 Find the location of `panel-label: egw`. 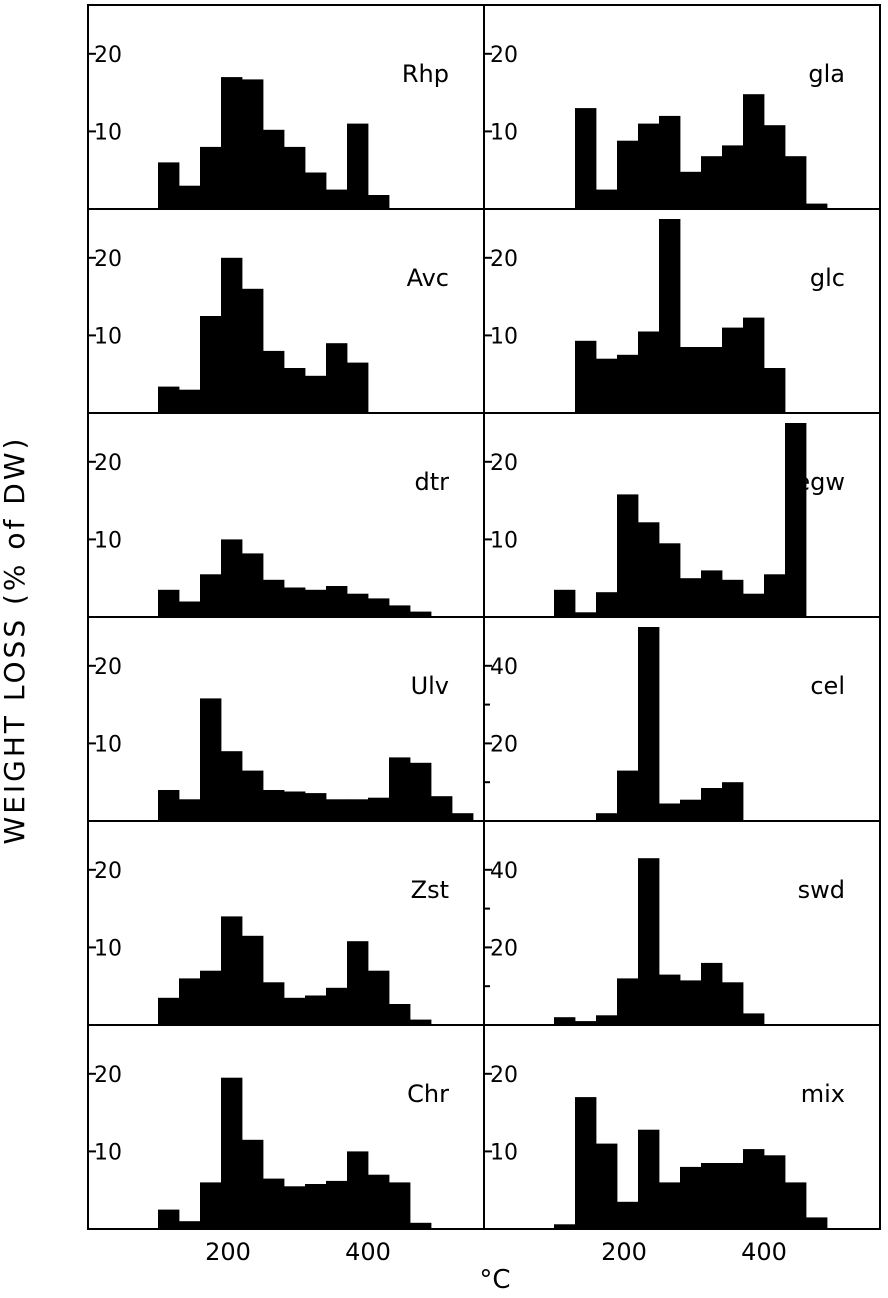

panel-label: egw is located at coordinates (820, 482).